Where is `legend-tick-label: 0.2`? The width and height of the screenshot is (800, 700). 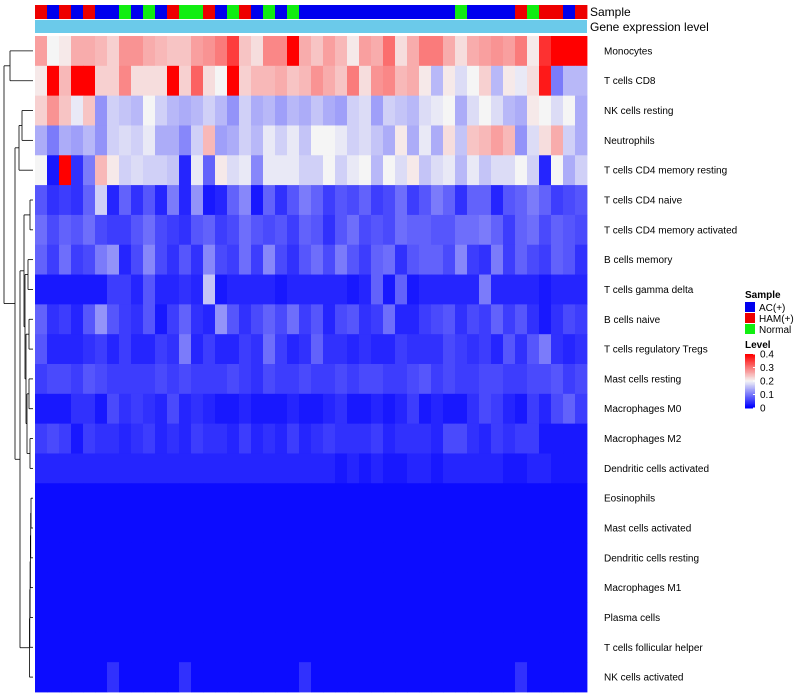 legend-tick-label: 0.2 is located at coordinates (767, 382).